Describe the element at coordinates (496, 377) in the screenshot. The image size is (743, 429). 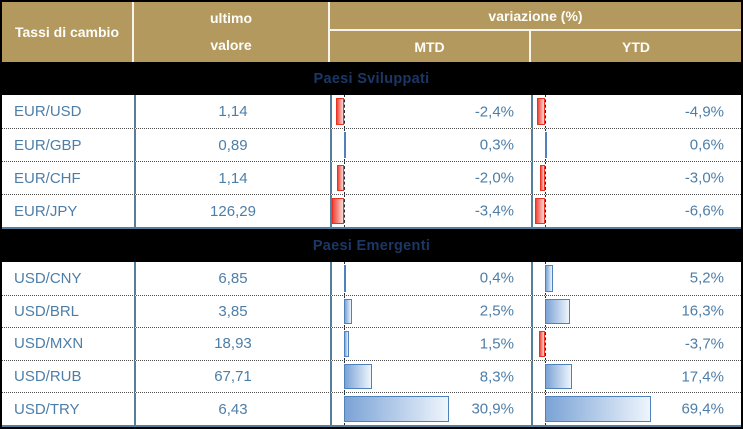
I see `mtd-value: 8,3%` at that location.